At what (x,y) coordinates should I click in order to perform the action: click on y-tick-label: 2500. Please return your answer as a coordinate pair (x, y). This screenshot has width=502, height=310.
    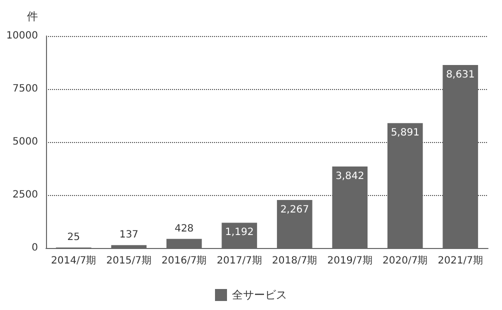
    Looking at the image, I should click on (25, 195).